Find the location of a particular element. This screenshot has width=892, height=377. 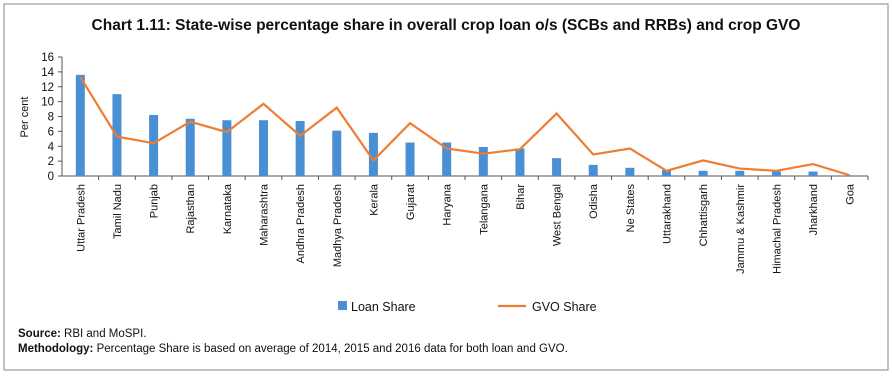

y-tick-label: 14 is located at coordinates (47, 73).